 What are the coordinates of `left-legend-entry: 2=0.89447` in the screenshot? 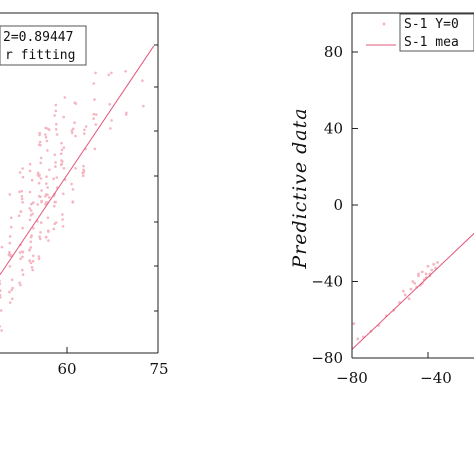 It's located at (38, 37).